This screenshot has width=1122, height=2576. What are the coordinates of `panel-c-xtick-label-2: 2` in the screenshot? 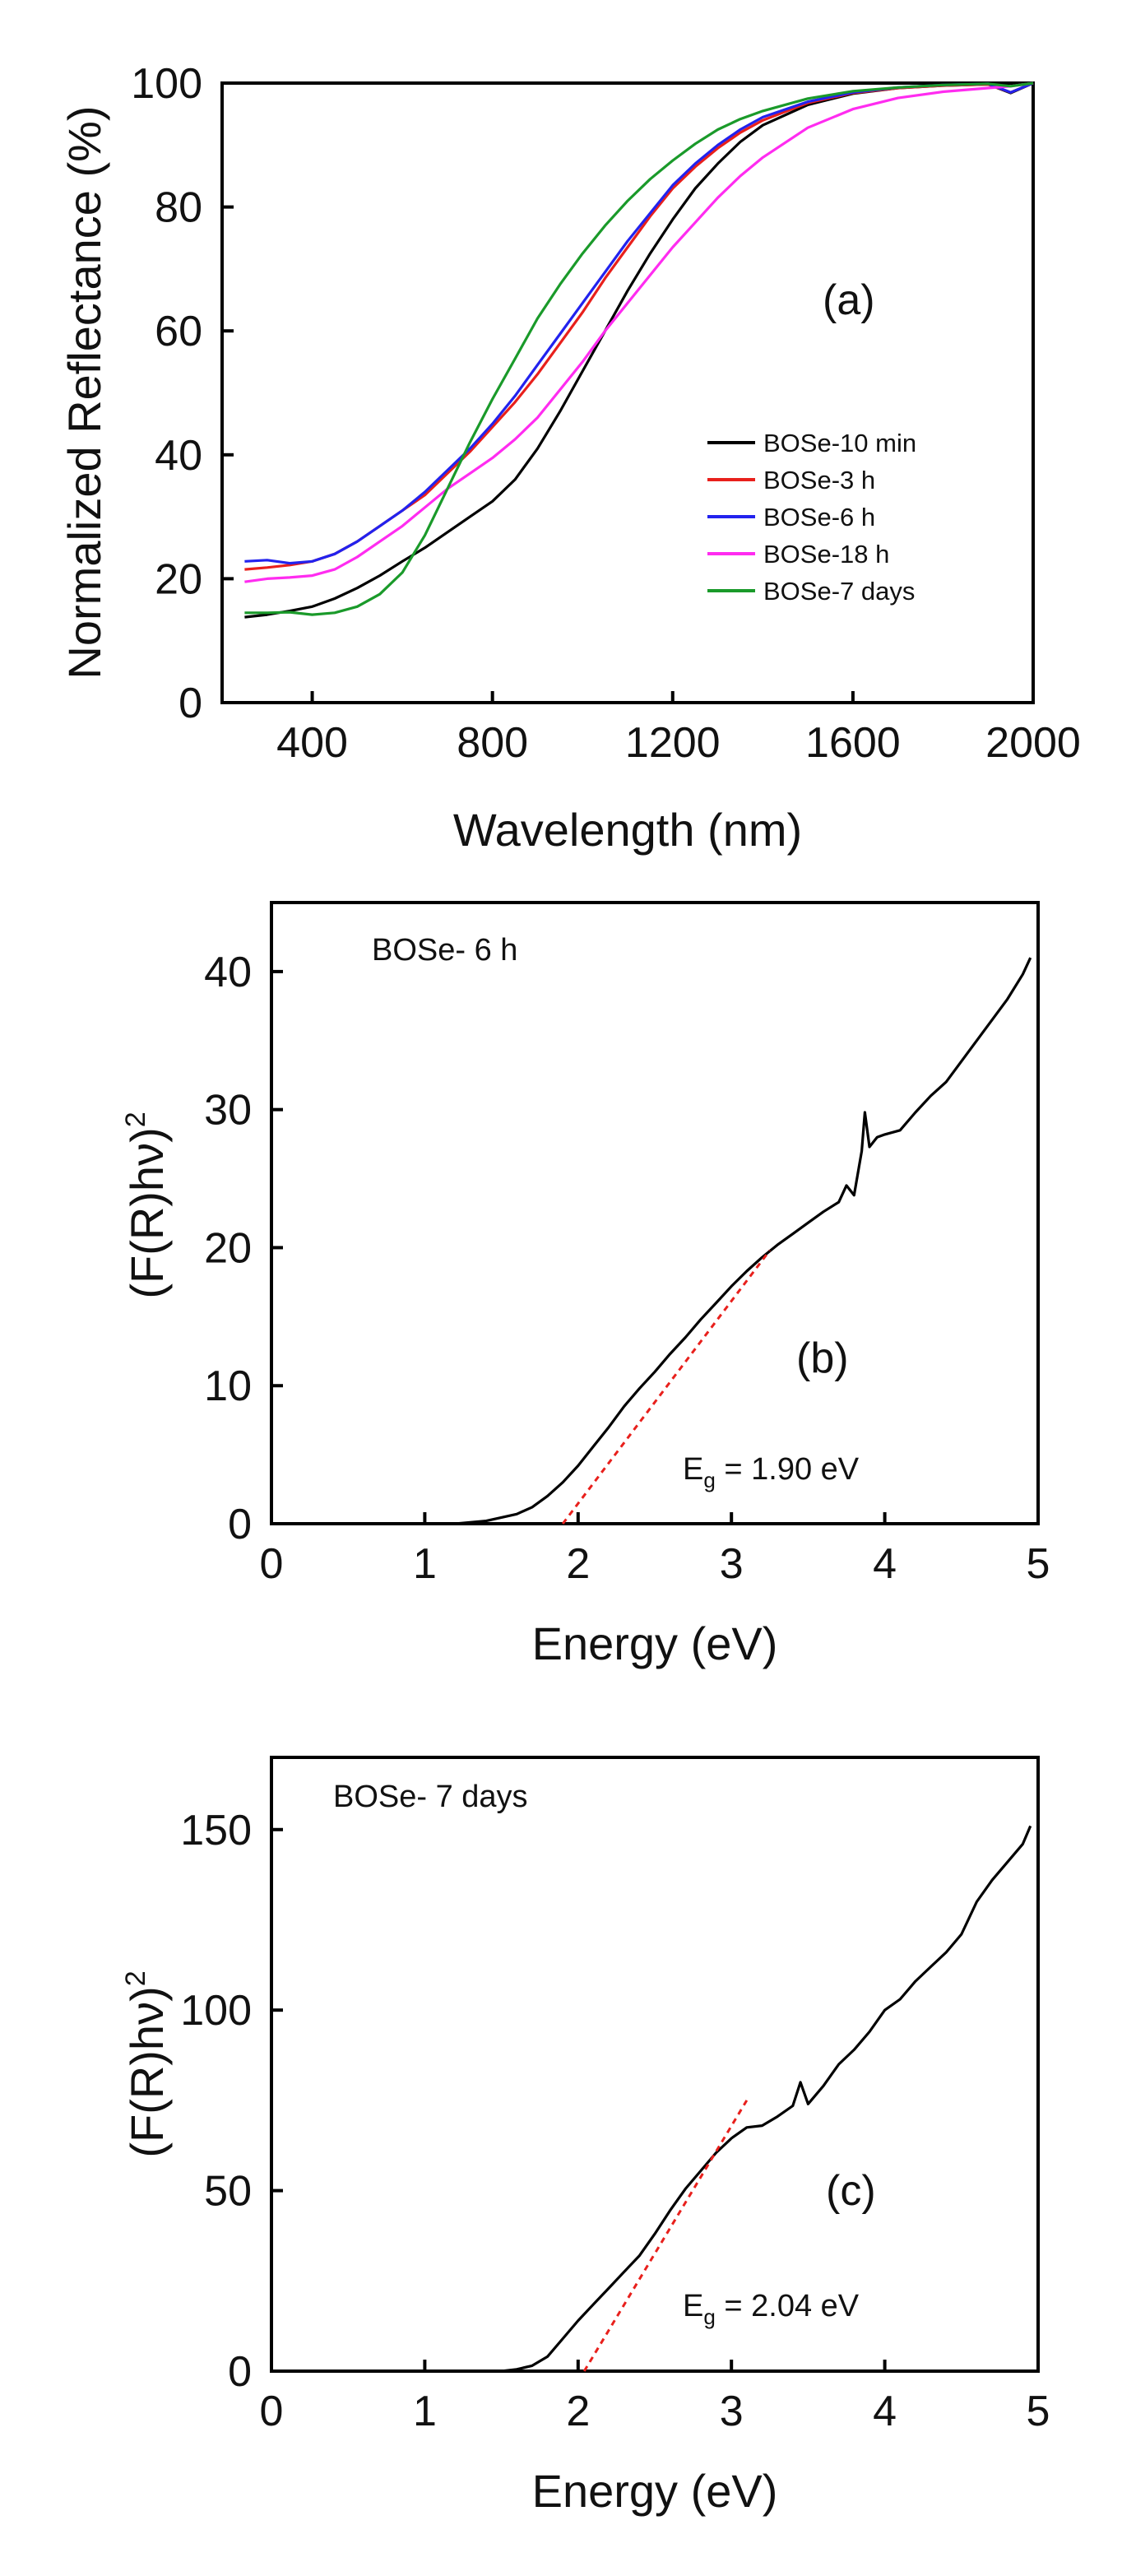 It's located at (578, 2411).